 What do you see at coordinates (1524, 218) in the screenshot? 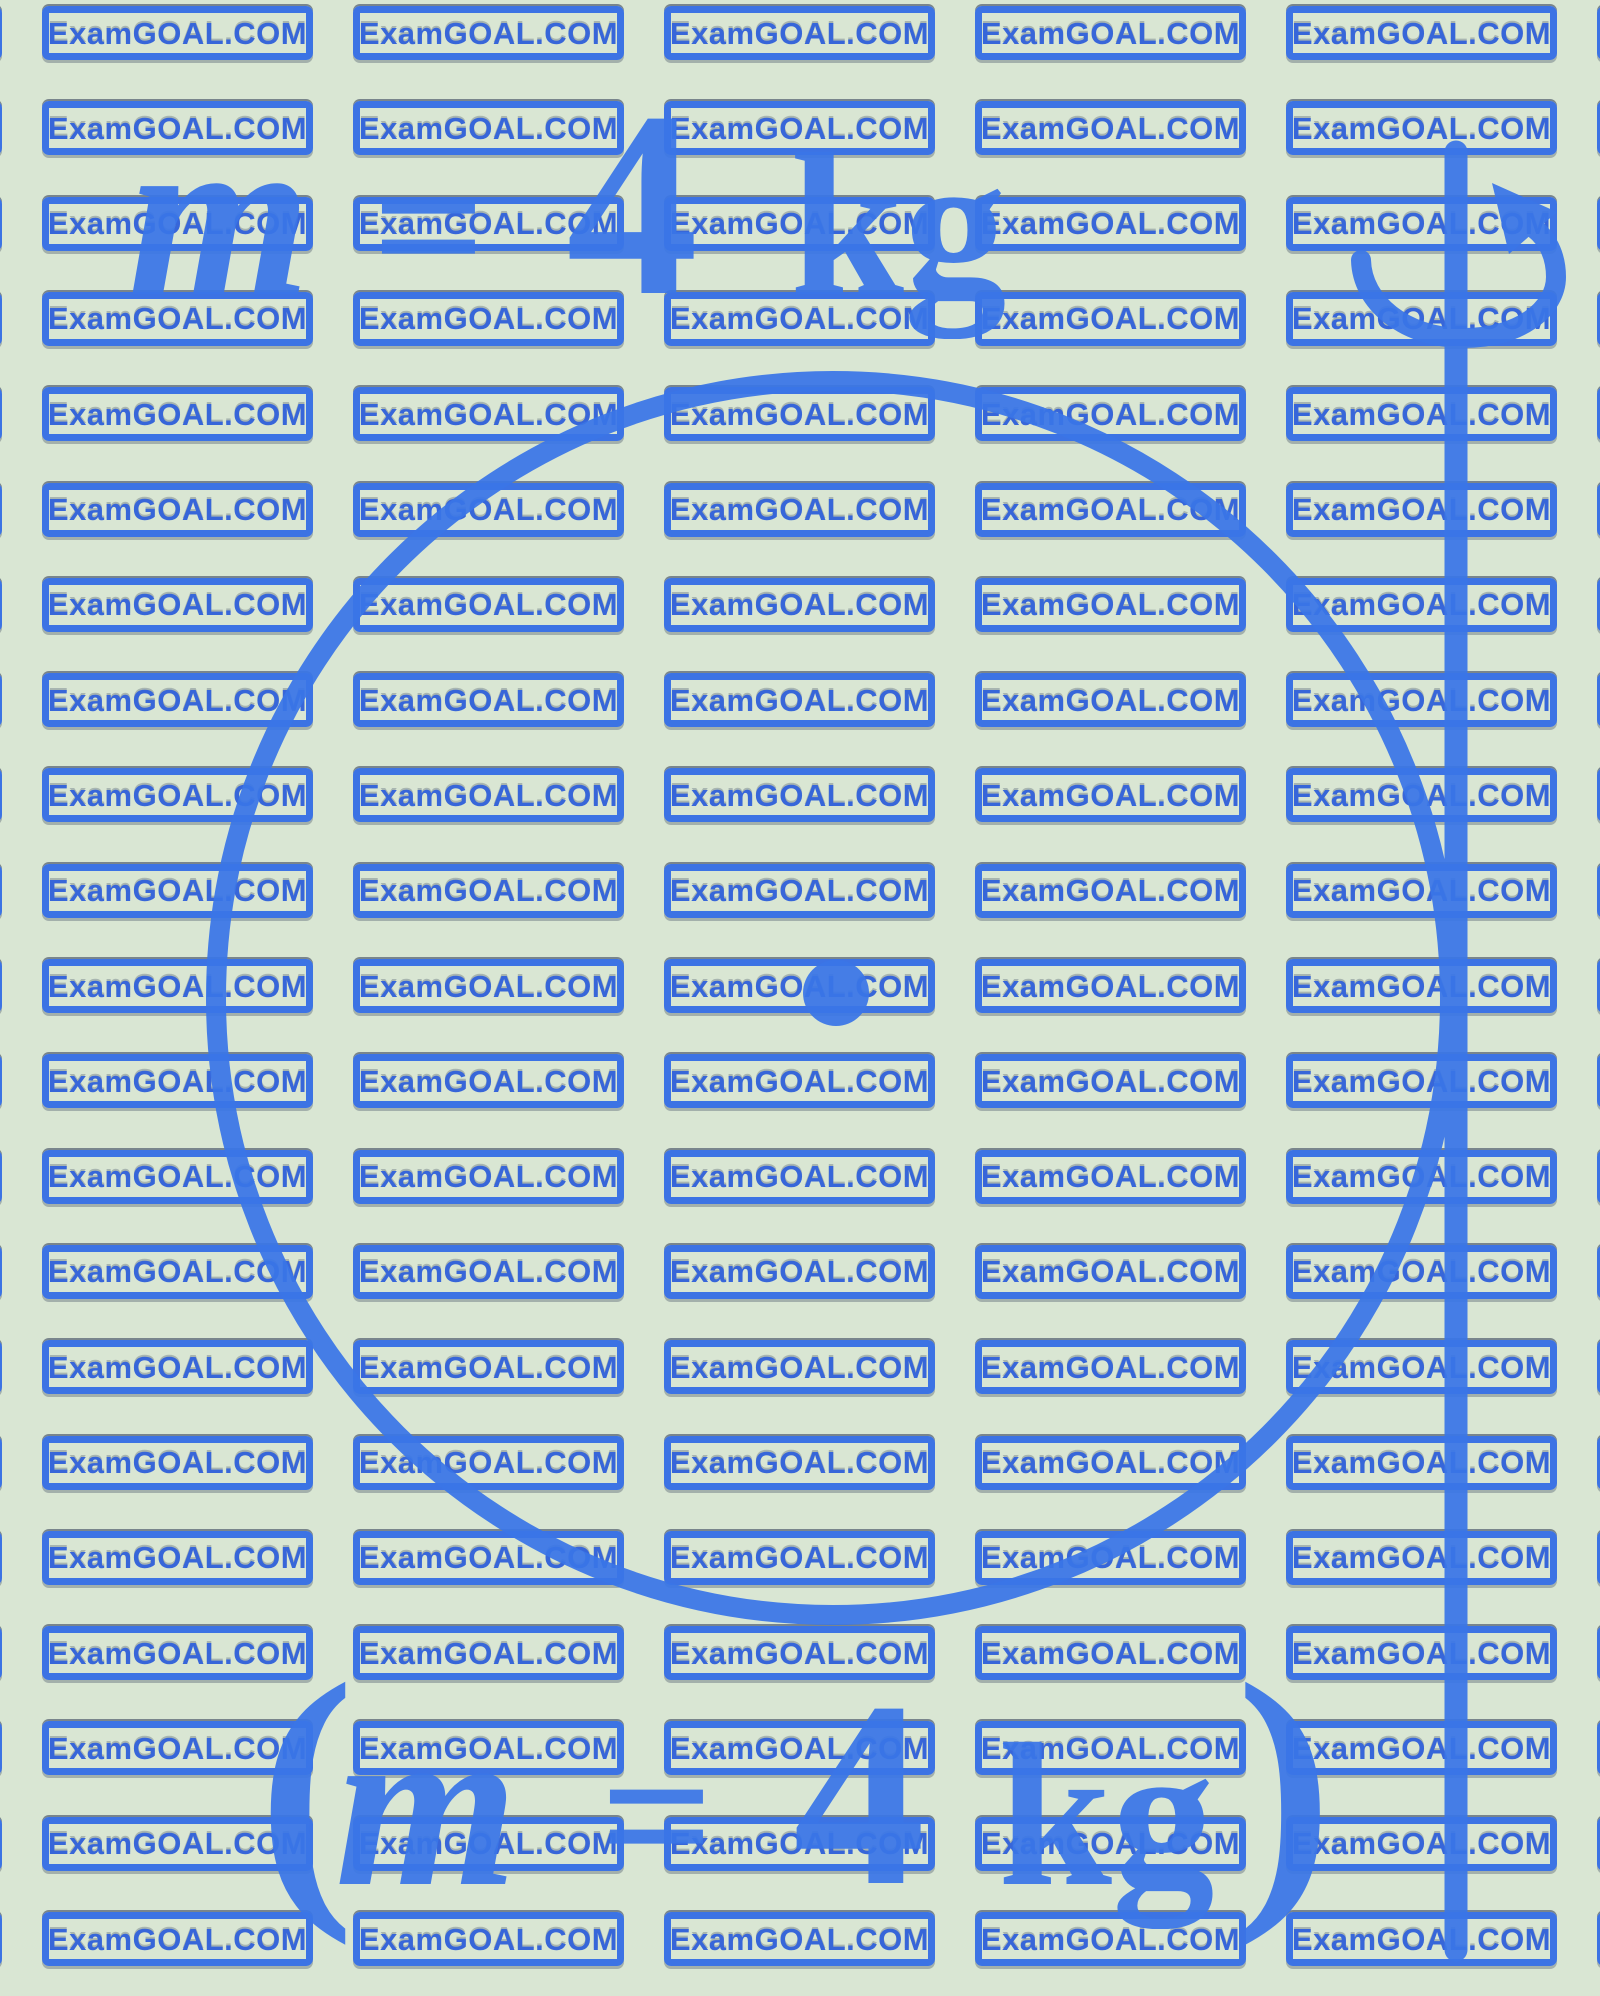
I see `rotation-arrowhead-icon` at bounding box center [1524, 218].